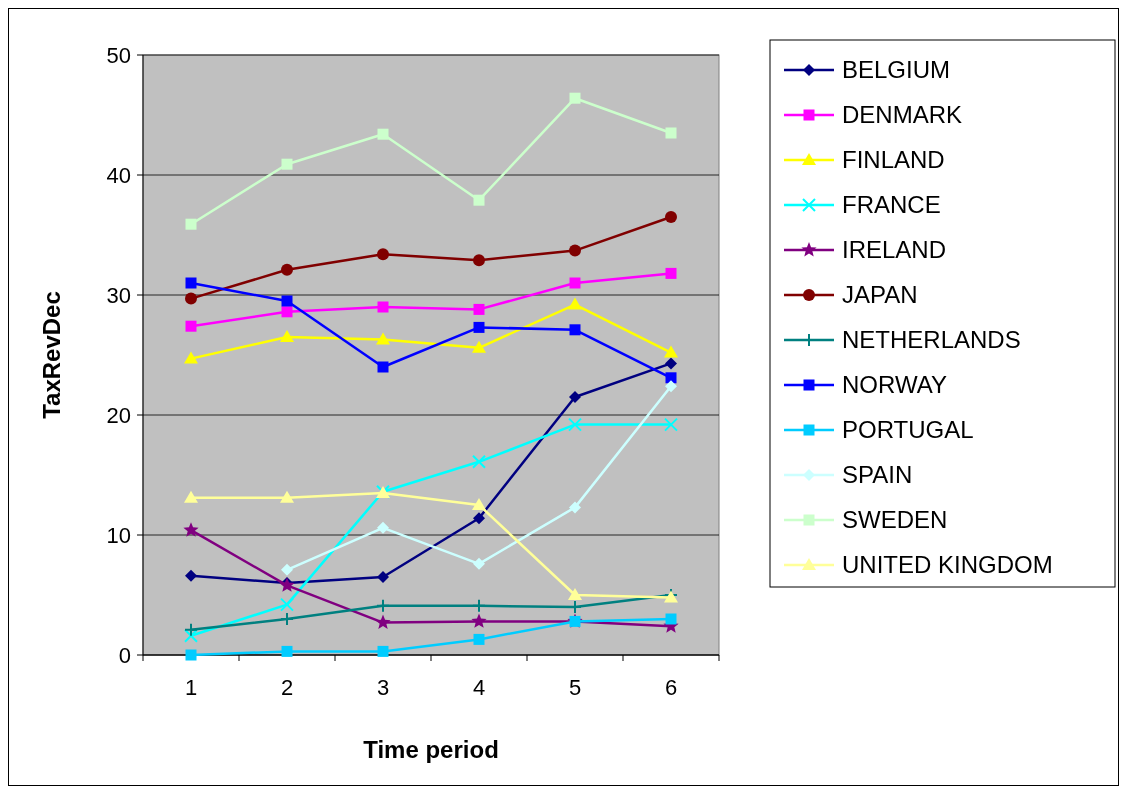  Describe the element at coordinates (124, 655) in the screenshot. I see `y-tick-label: 0` at that location.